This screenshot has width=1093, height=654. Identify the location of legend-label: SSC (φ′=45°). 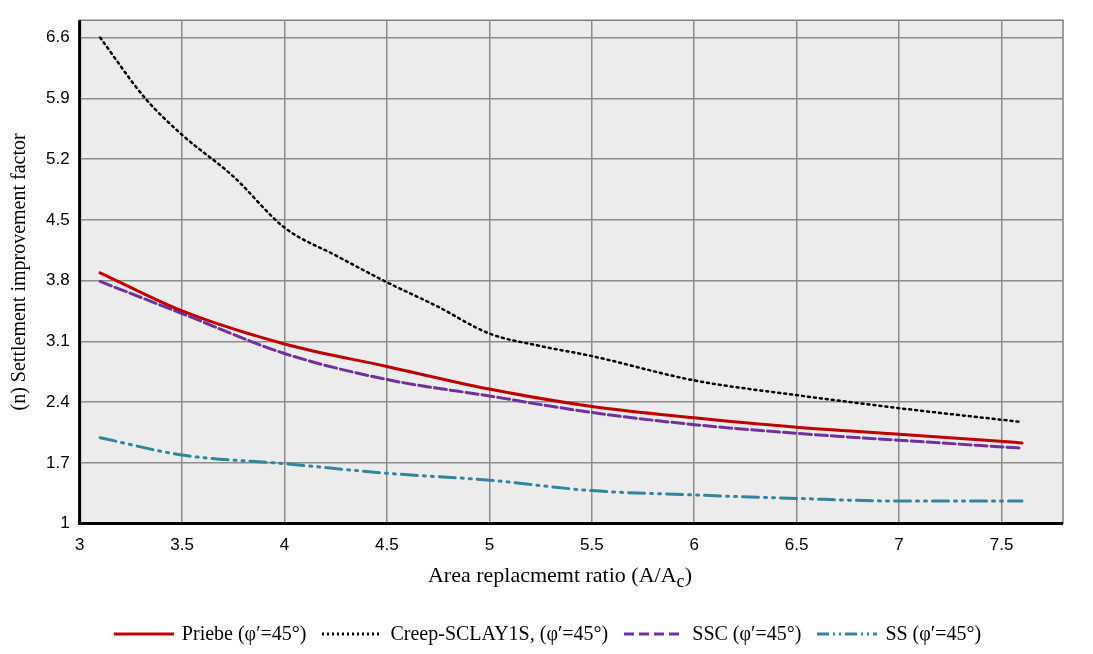
(747, 633).